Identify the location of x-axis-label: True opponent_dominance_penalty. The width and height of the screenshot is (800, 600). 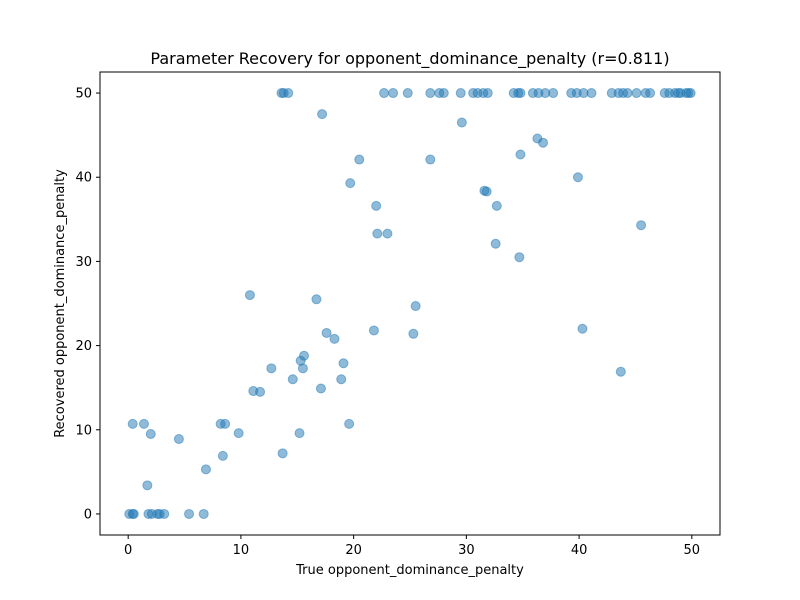
(409, 570).